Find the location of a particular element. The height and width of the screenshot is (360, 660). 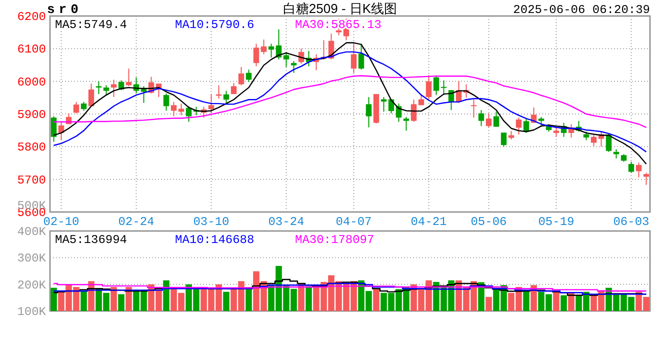

text: MA5:5749.4 is located at coordinates (91, 25).